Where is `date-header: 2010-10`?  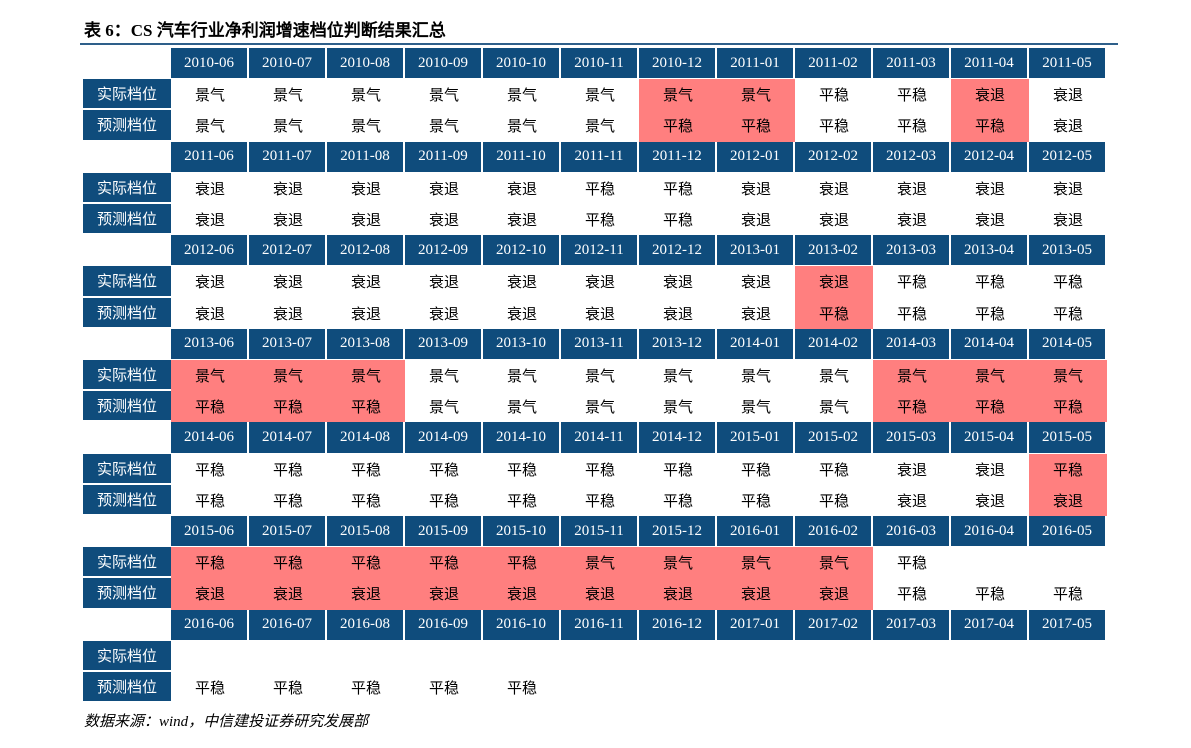
date-header: 2010-10 is located at coordinates (522, 64).